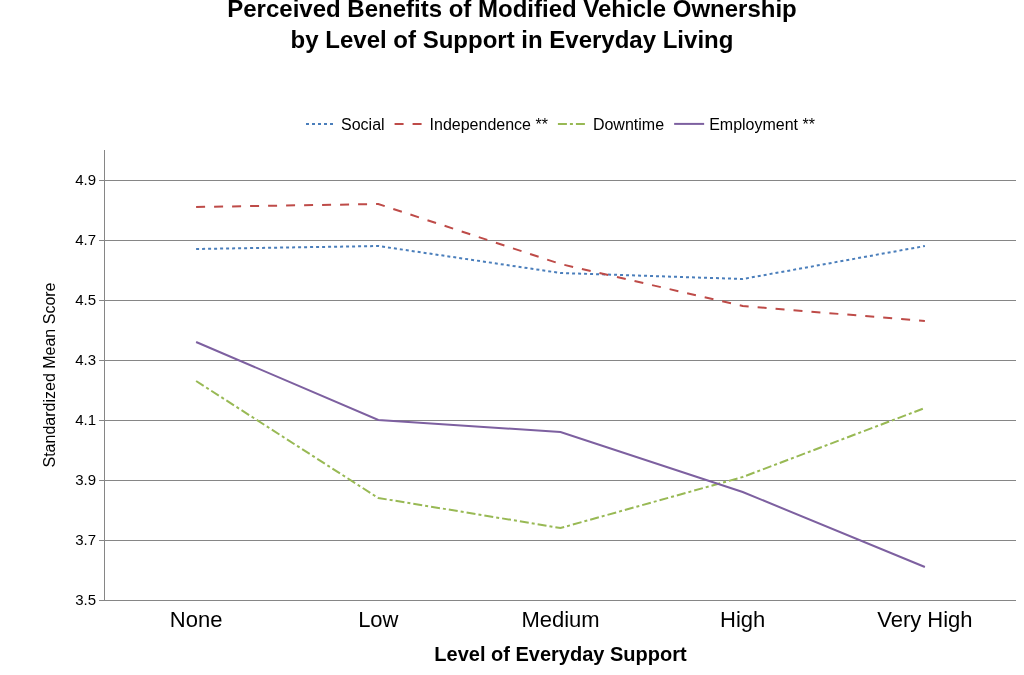 This screenshot has width=1024, height=675. What do you see at coordinates (85, 240) in the screenshot?
I see `y-tick-label: 4.7` at bounding box center [85, 240].